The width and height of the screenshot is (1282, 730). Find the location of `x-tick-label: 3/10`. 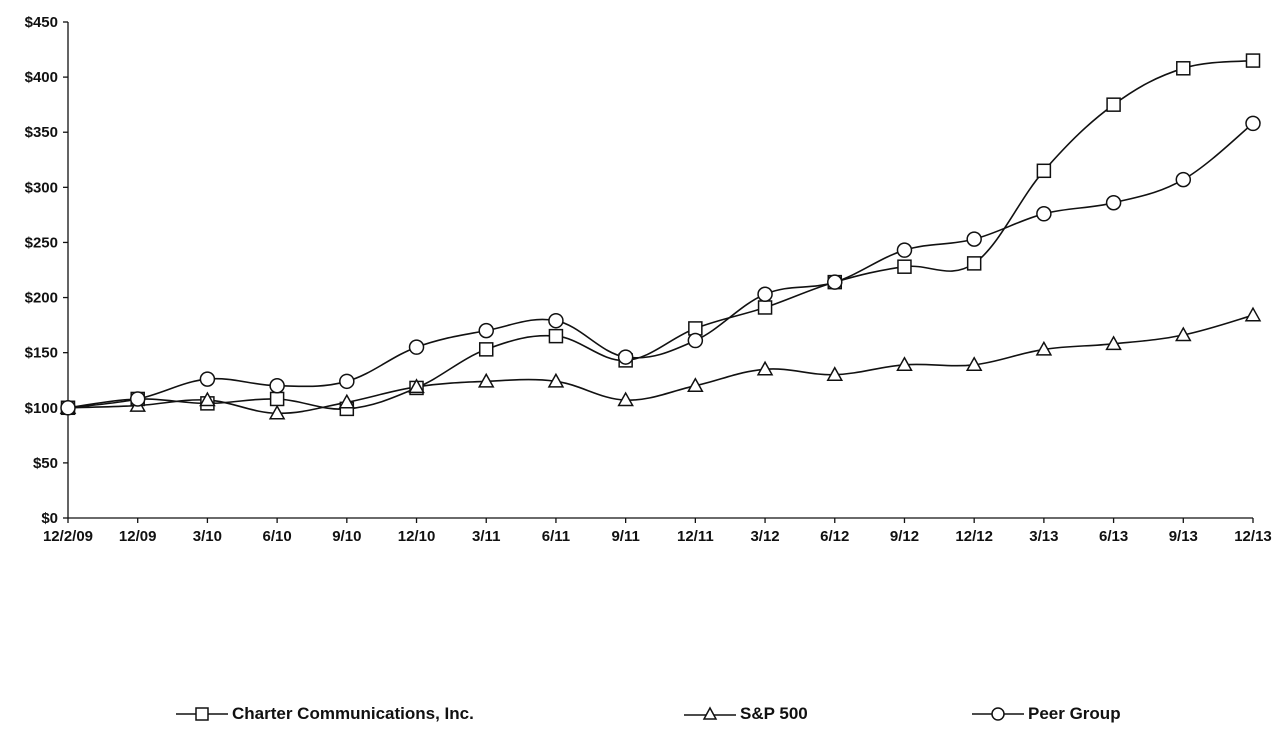

x-tick-label: 3/10 is located at coordinates (207, 536).